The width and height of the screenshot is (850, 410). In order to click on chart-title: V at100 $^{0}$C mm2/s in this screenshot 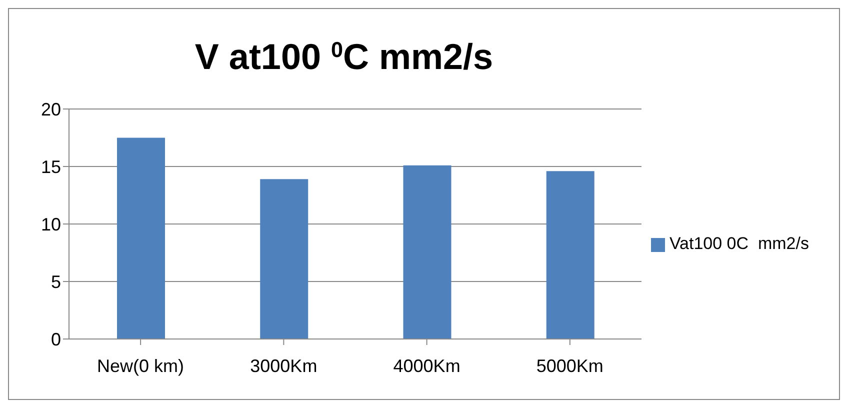, I will do `click(344, 56)`.